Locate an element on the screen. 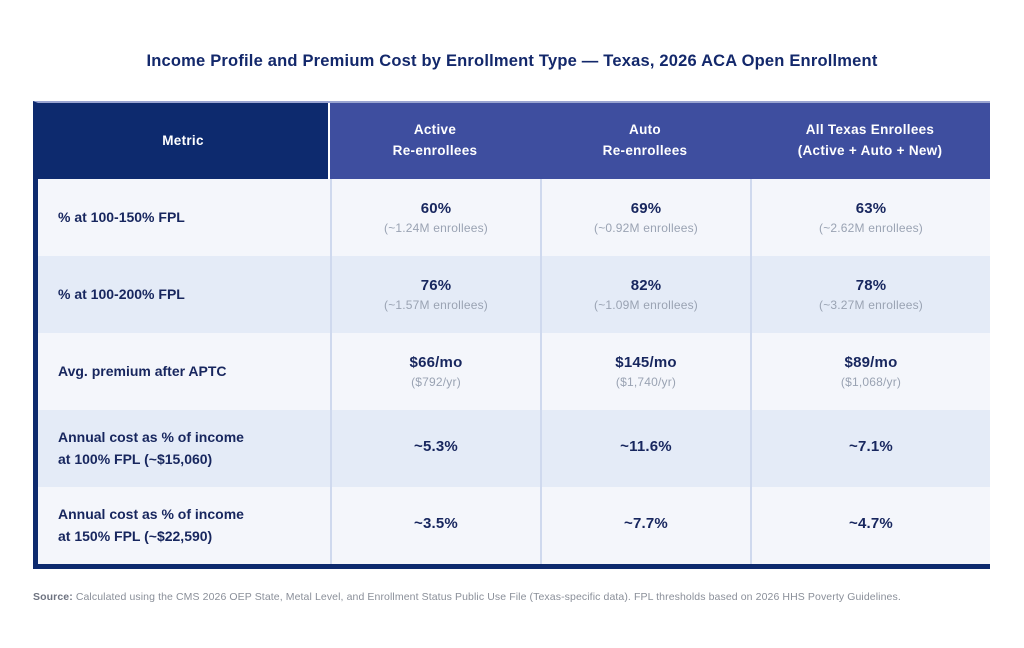 Image resolution: width=1024 pixels, height=648 pixels. value-main: 78% is located at coordinates (871, 285).